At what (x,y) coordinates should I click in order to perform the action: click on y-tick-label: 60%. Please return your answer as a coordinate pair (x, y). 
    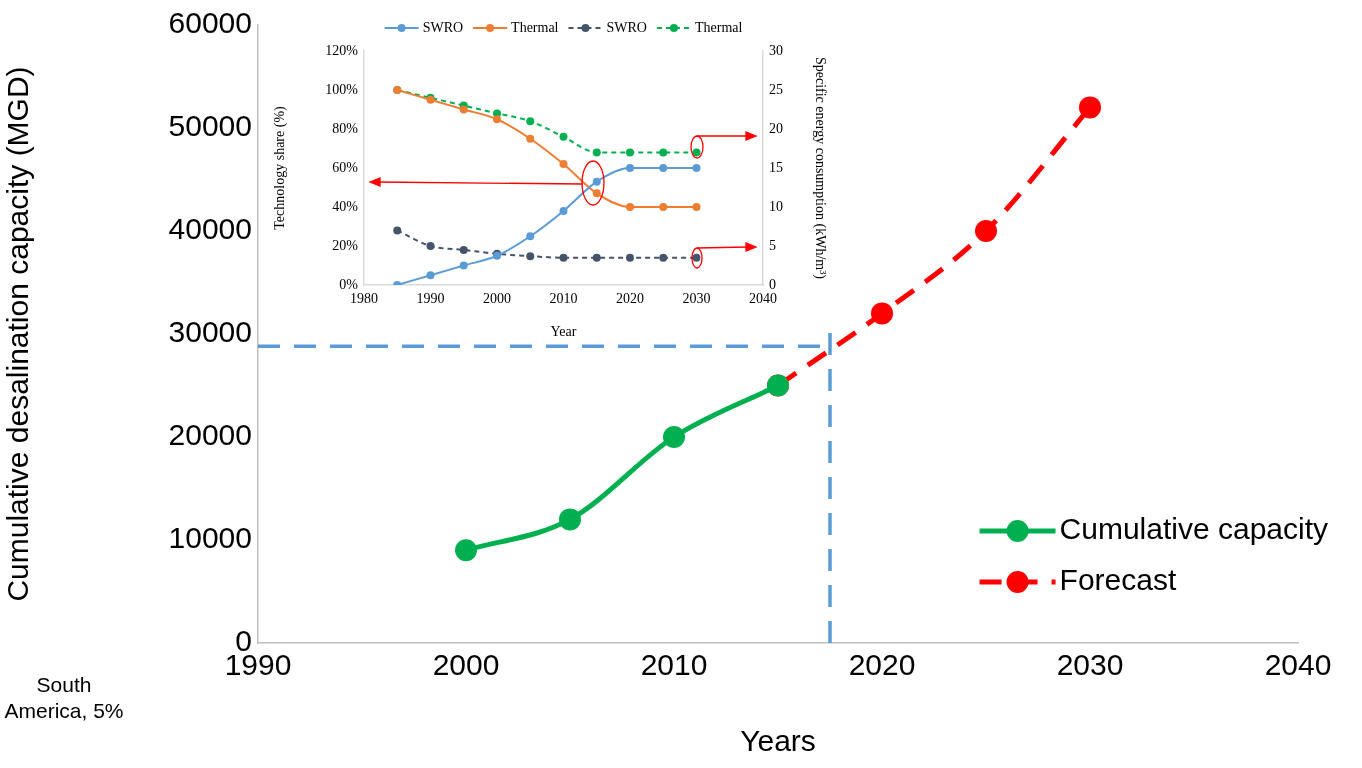
    Looking at the image, I should click on (345, 167).